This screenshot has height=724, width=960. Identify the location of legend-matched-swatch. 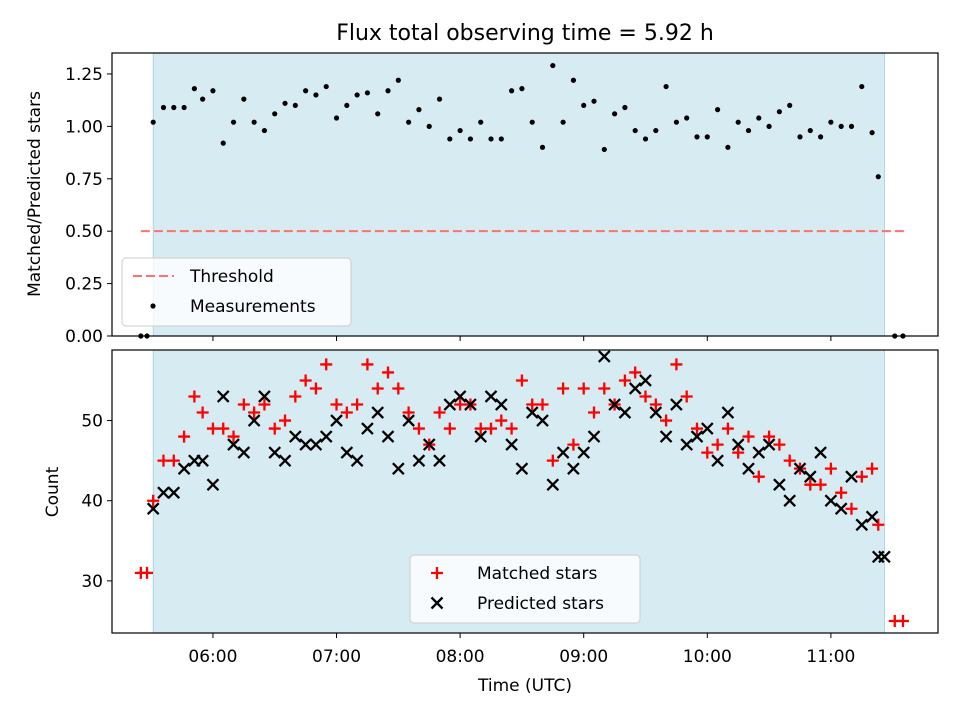
(437, 573).